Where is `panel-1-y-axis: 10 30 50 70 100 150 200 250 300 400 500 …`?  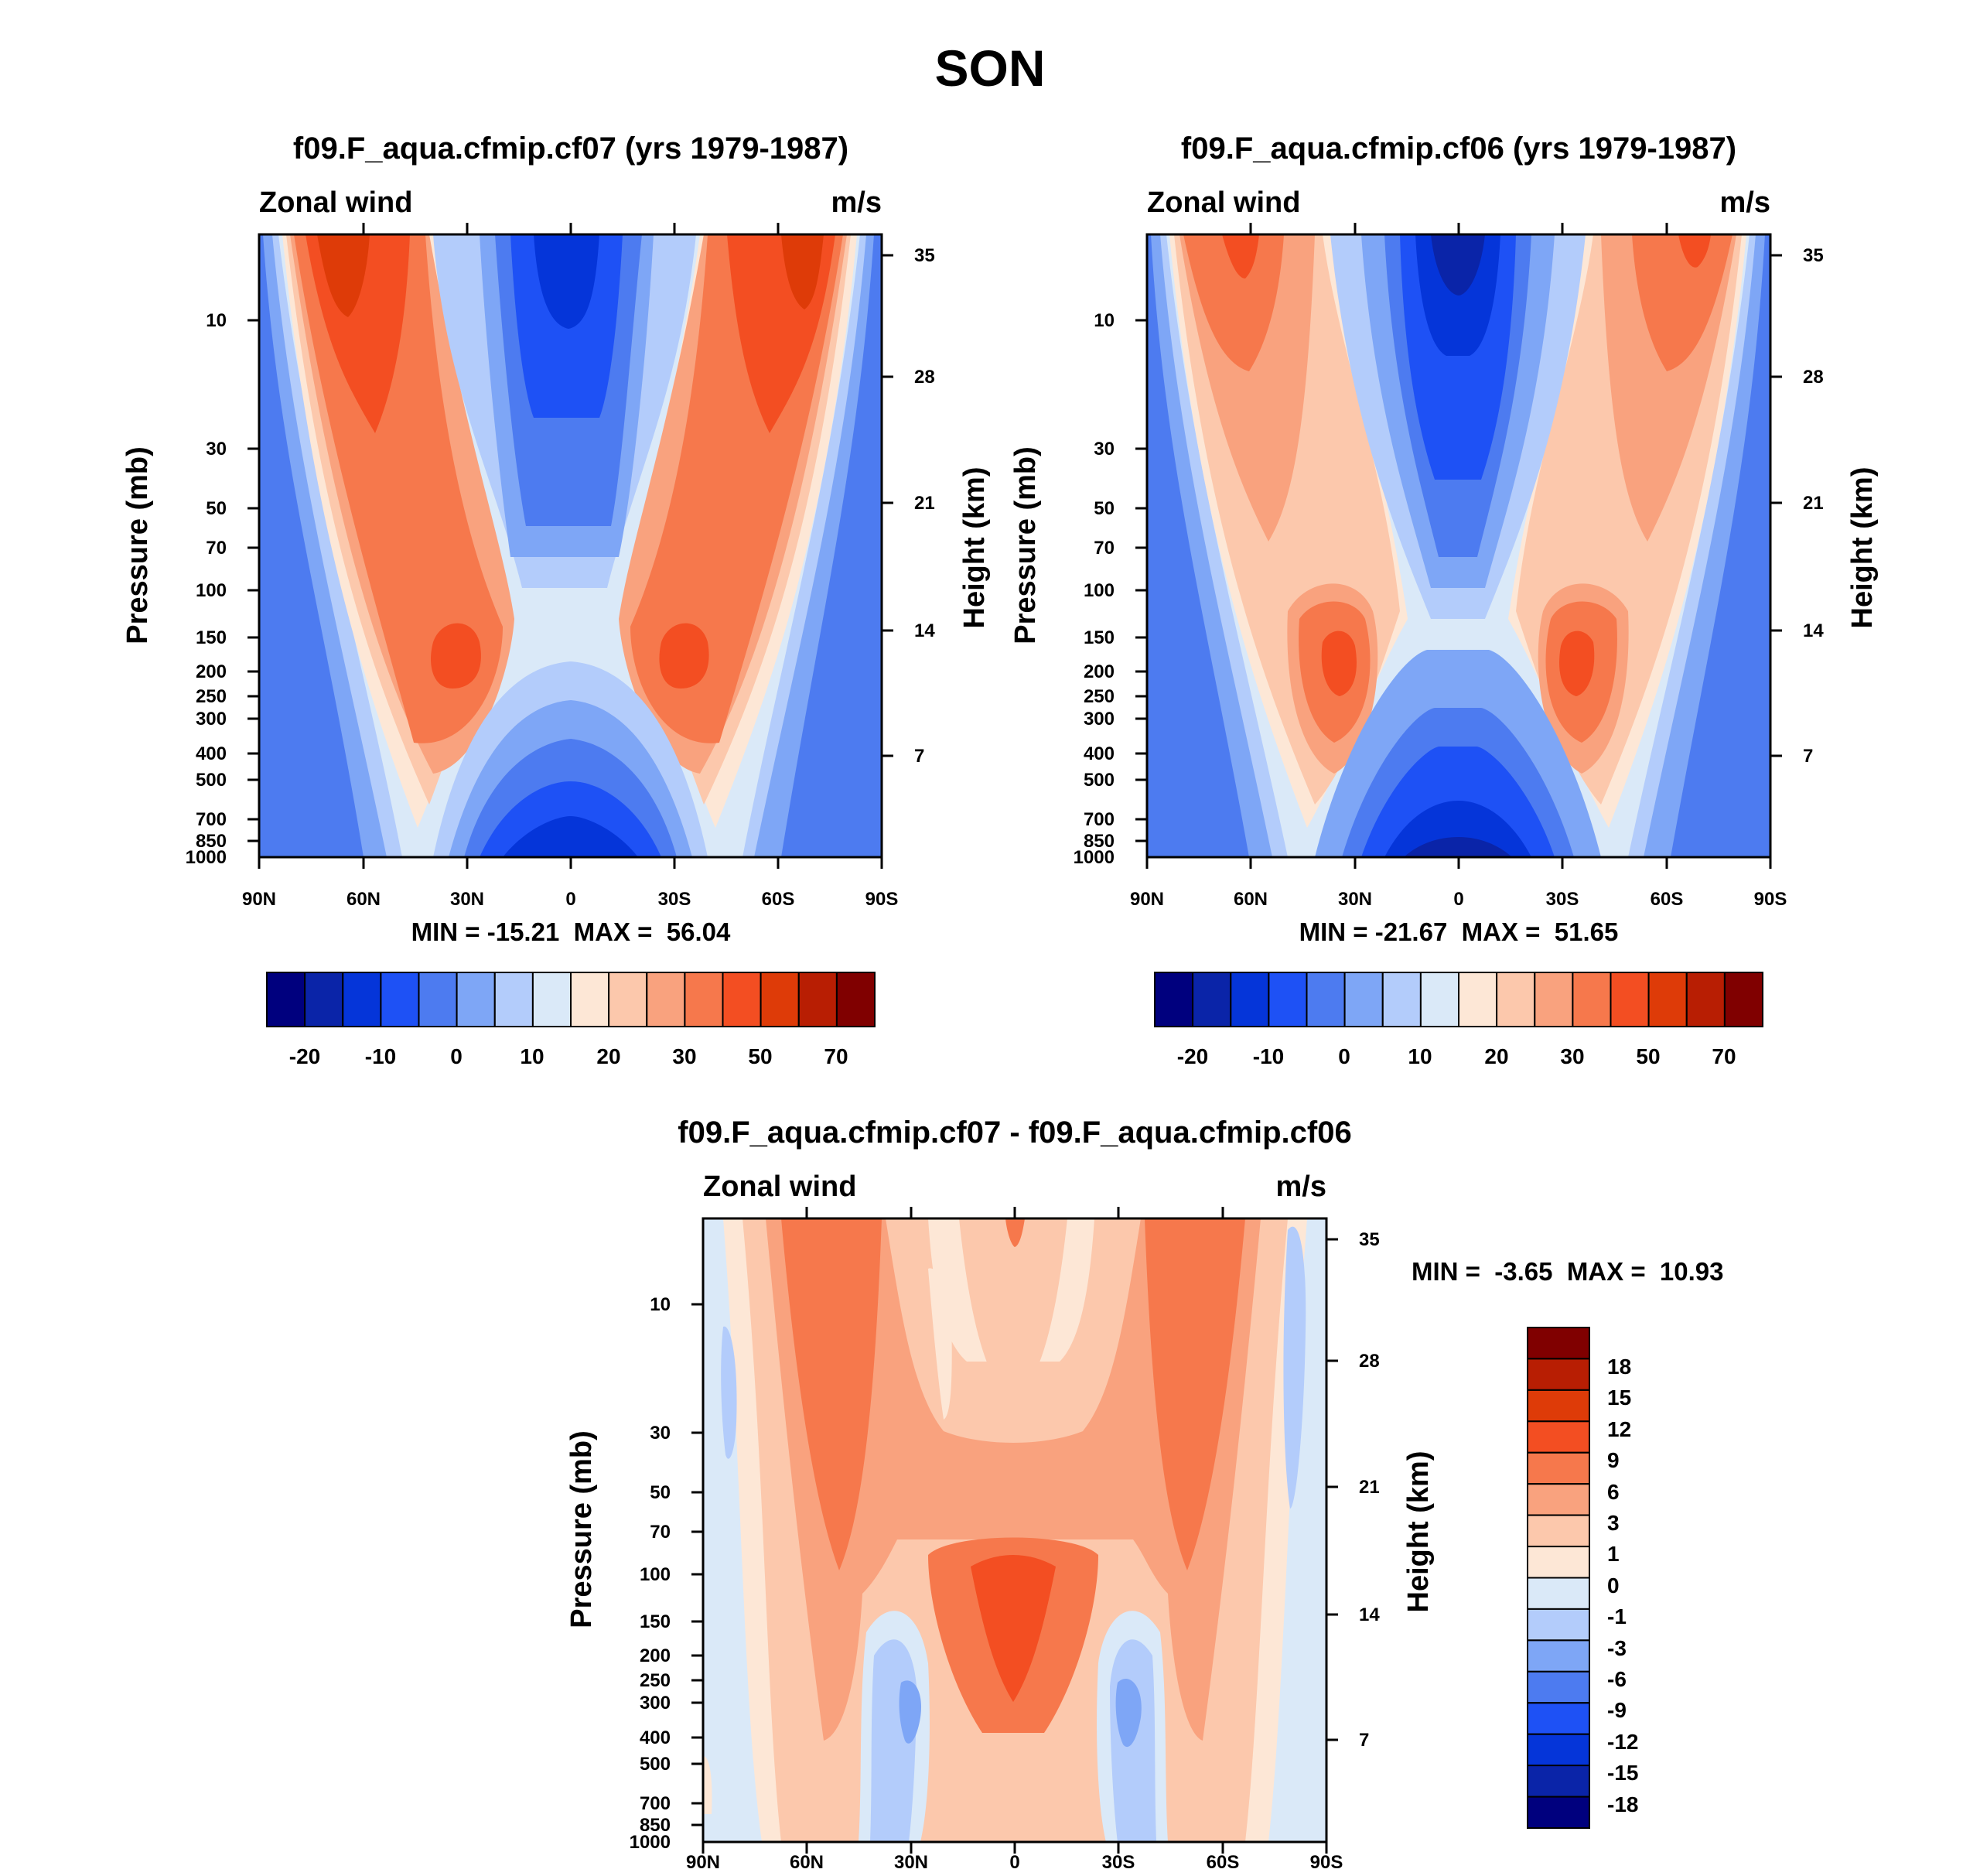 panel-1-y-axis: 10 30 50 70 100 150 200 250 300 400 500 … is located at coordinates (223, 589).